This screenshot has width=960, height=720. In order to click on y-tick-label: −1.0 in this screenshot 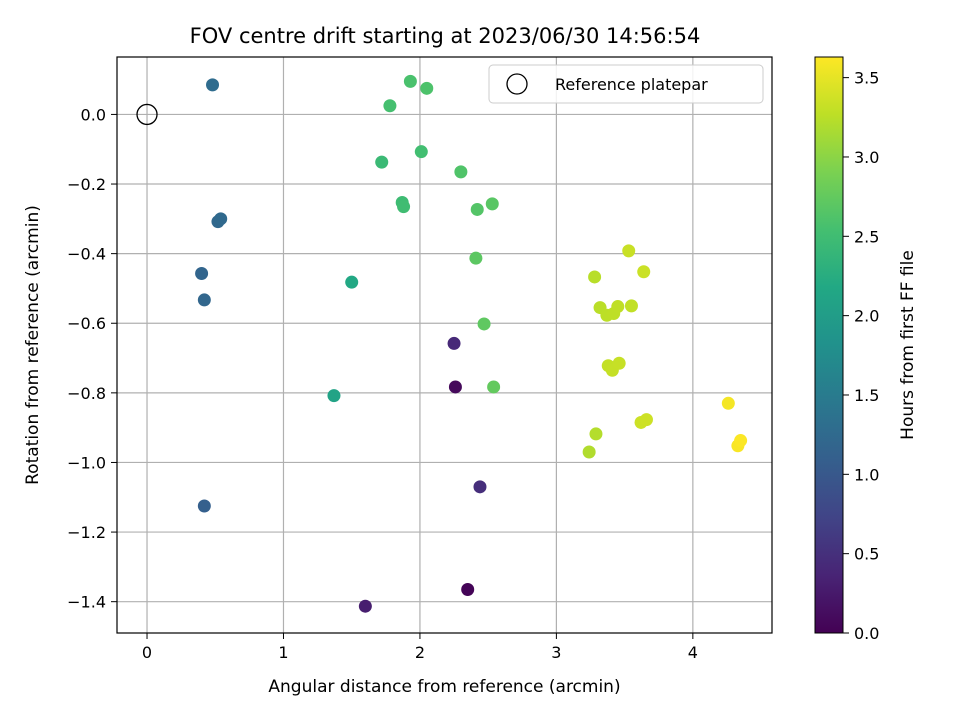, I will do `click(86, 462)`.